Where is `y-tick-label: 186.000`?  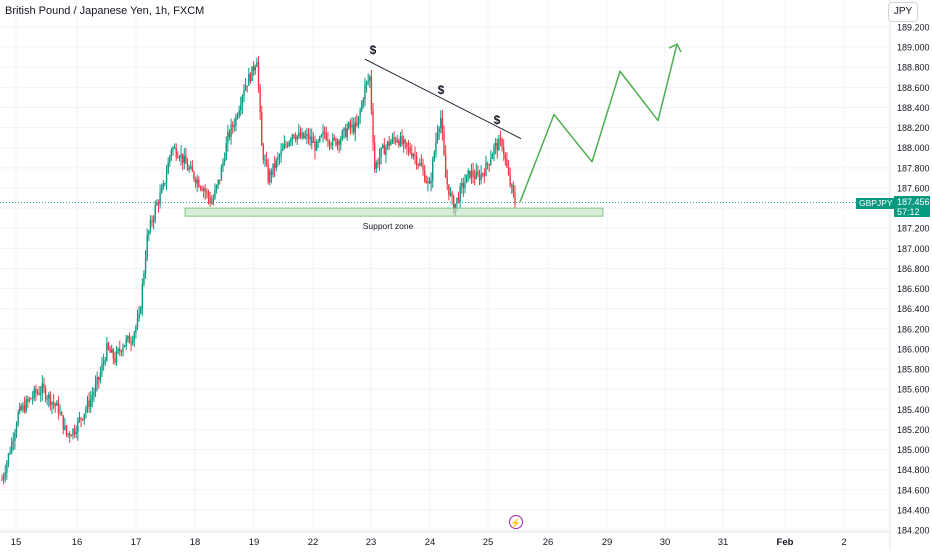 y-tick-label: 186.000 is located at coordinates (913, 349).